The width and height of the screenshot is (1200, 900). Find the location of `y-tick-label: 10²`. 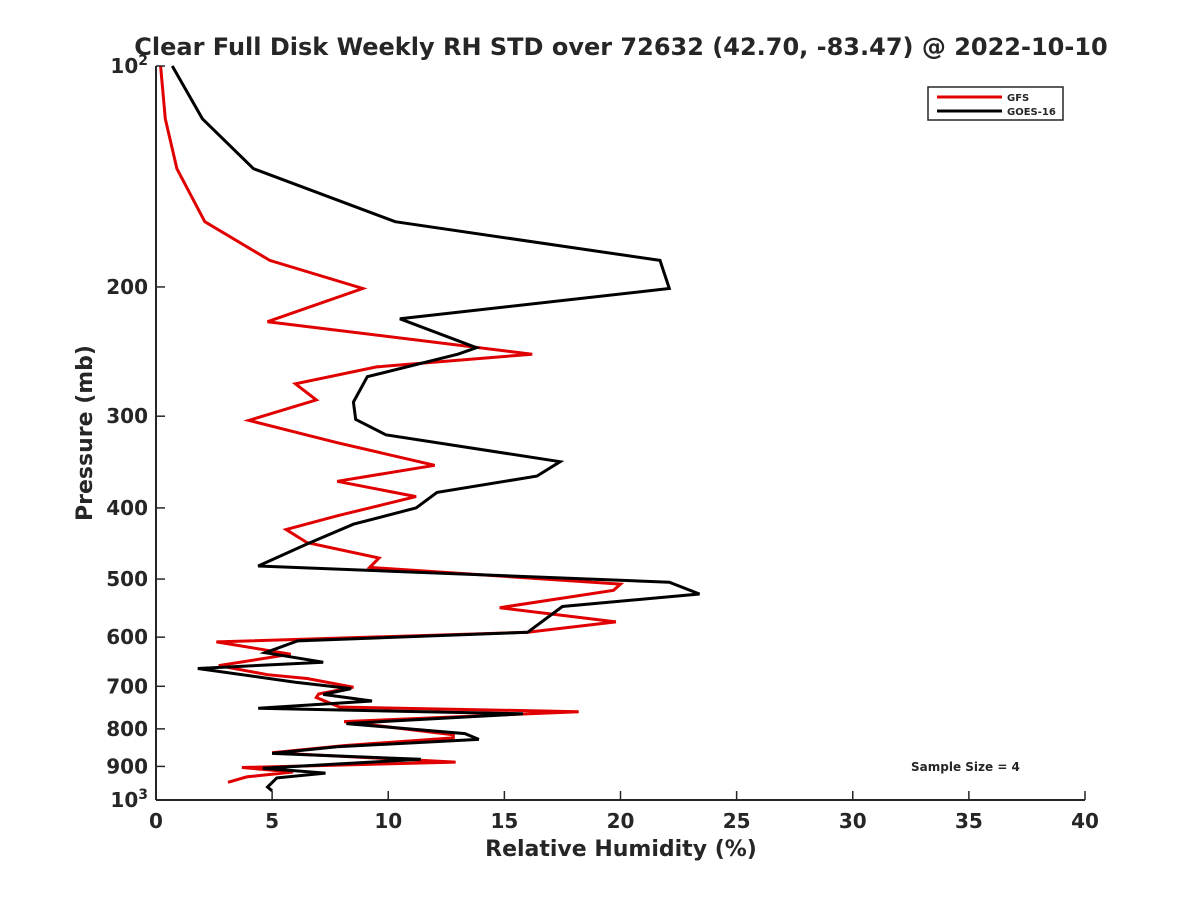

y-tick-label: 10² is located at coordinates (129, 65).